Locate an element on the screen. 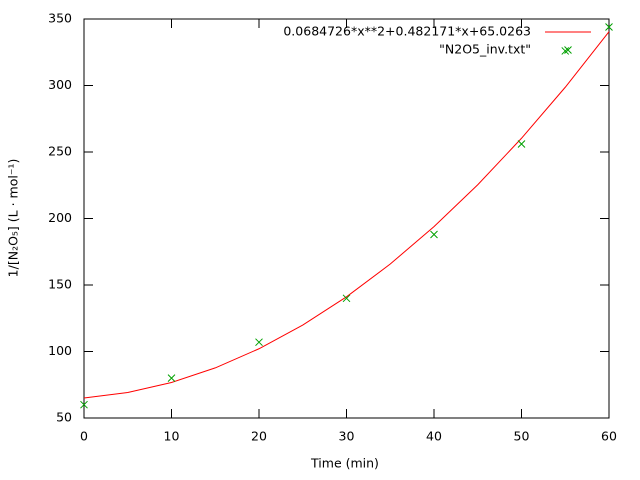 The height and width of the screenshot is (480, 640). y-tick-label: 100 is located at coordinates (60, 350).